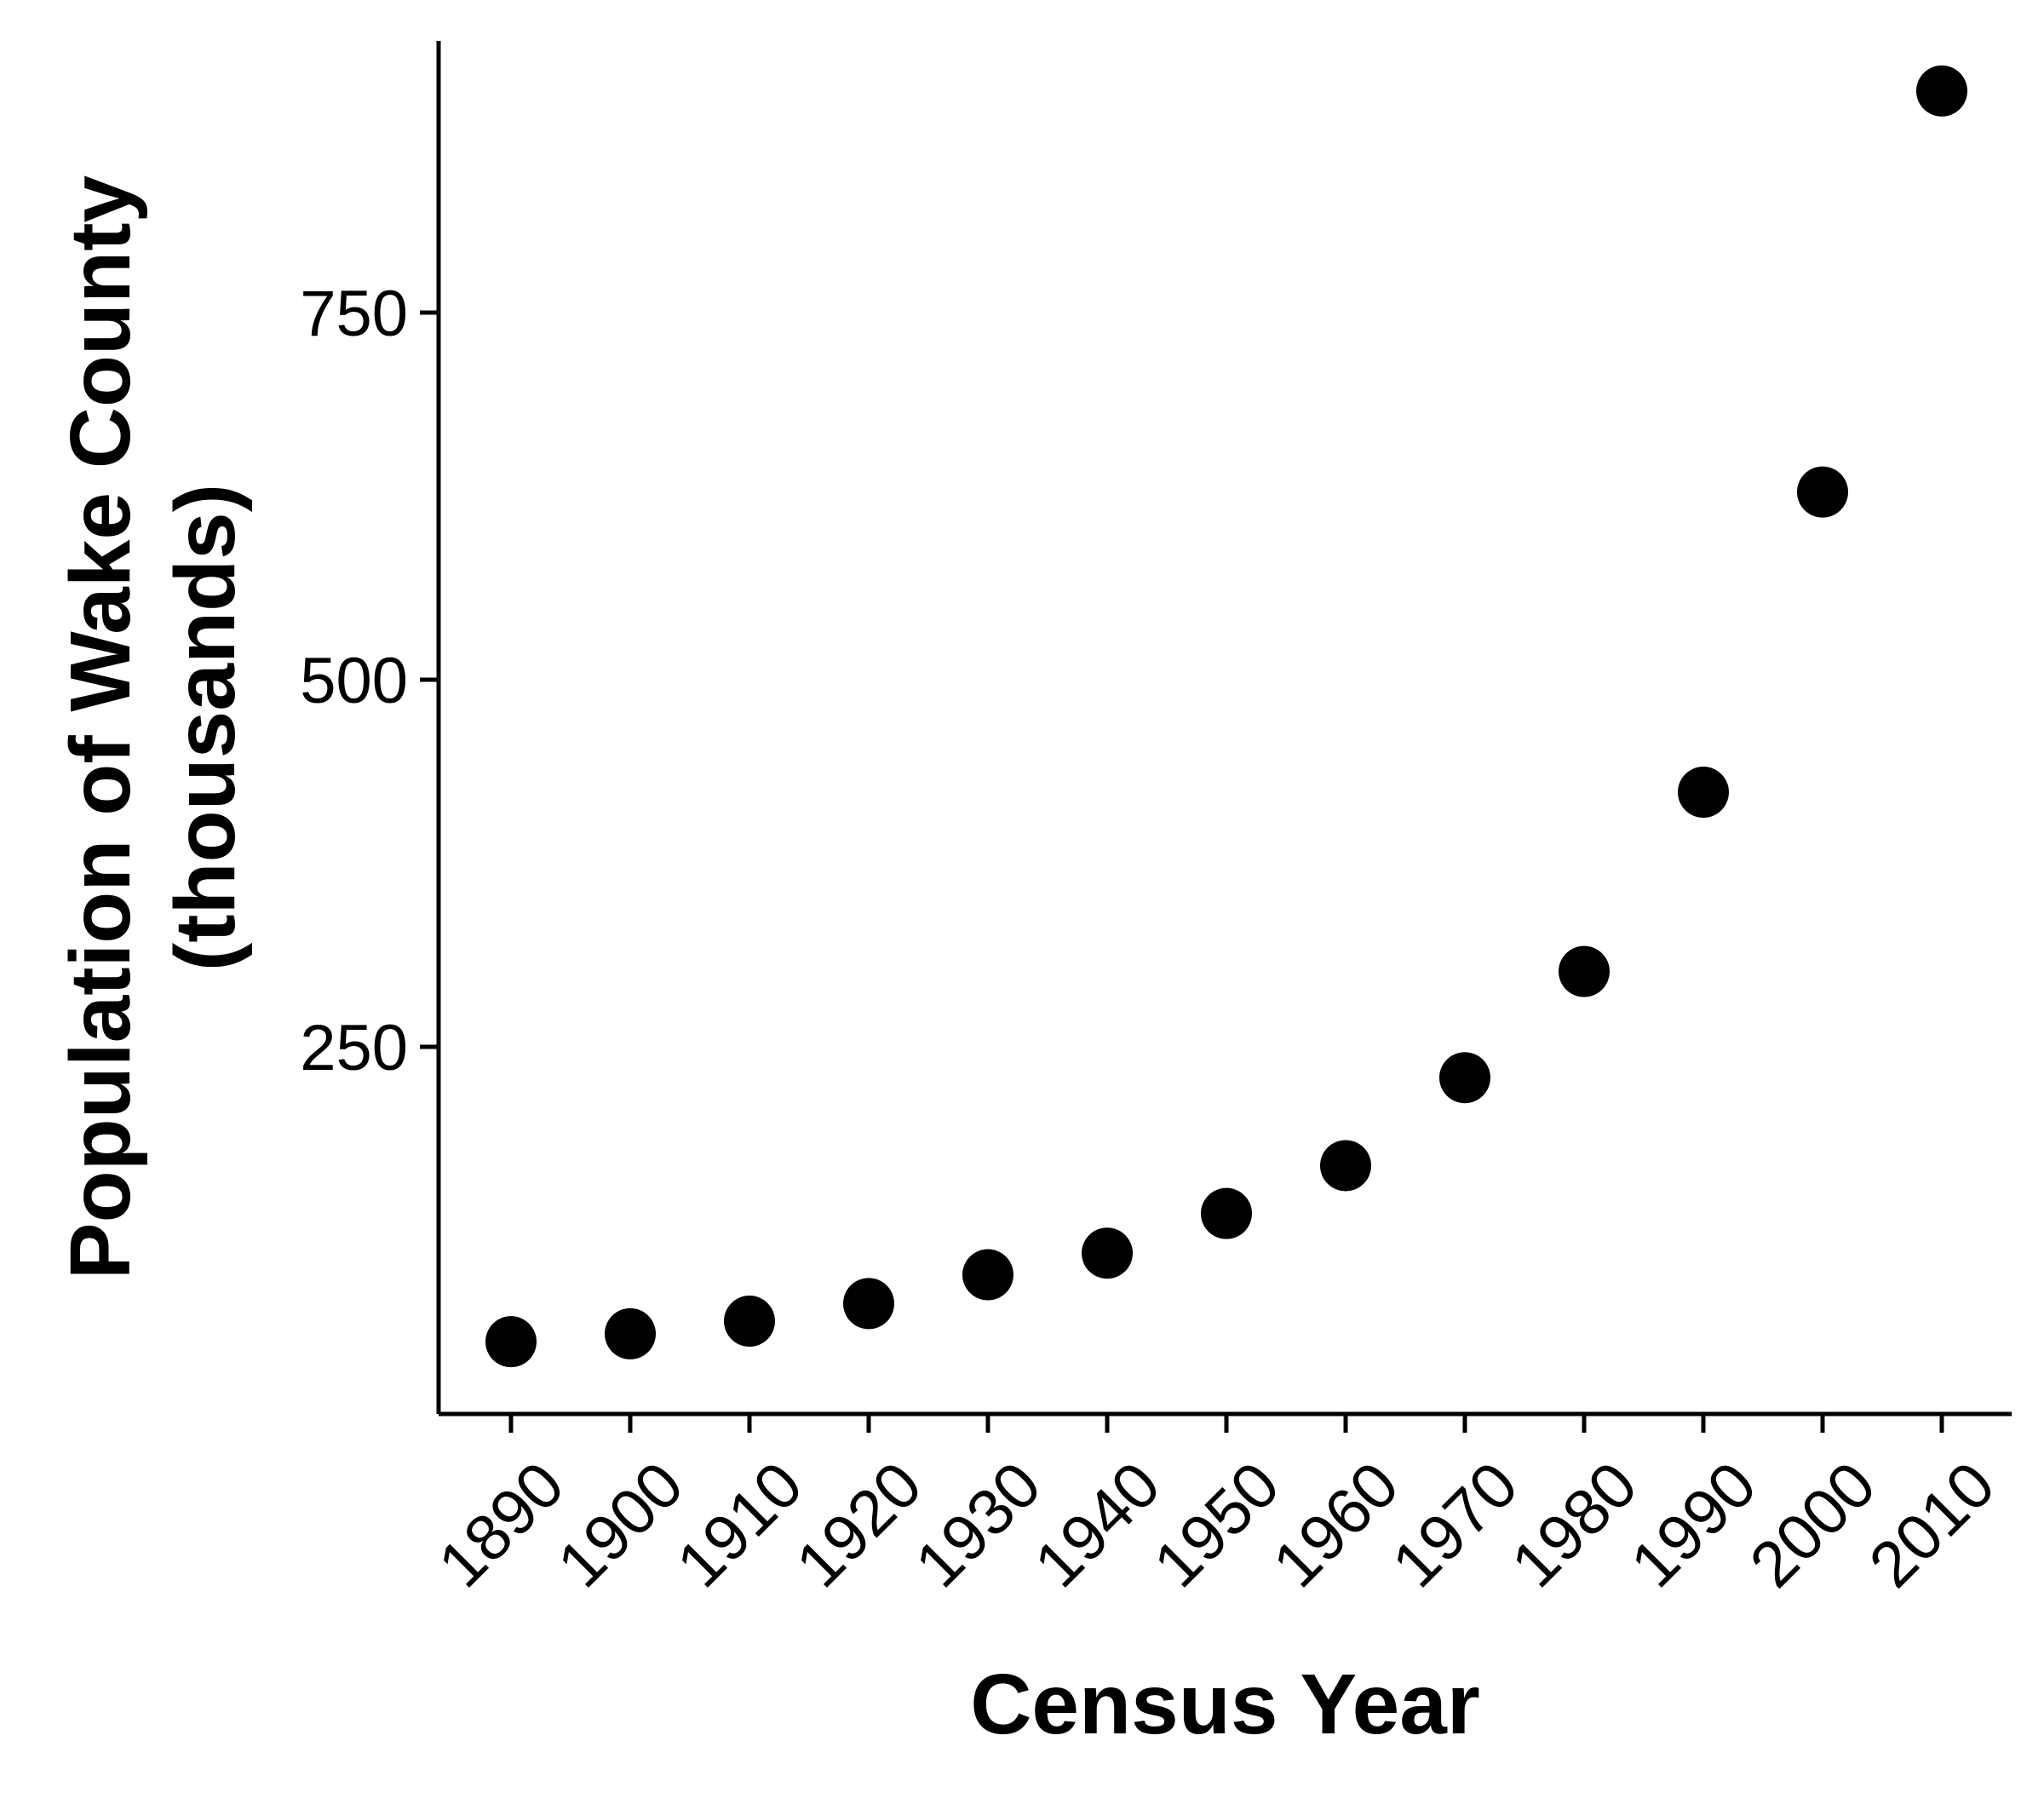 The width and height of the screenshot is (2044, 1793). What do you see at coordinates (1225, 1705) in the screenshot?
I see `x-axis-title: Census Year` at bounding box center [1225, 1705].